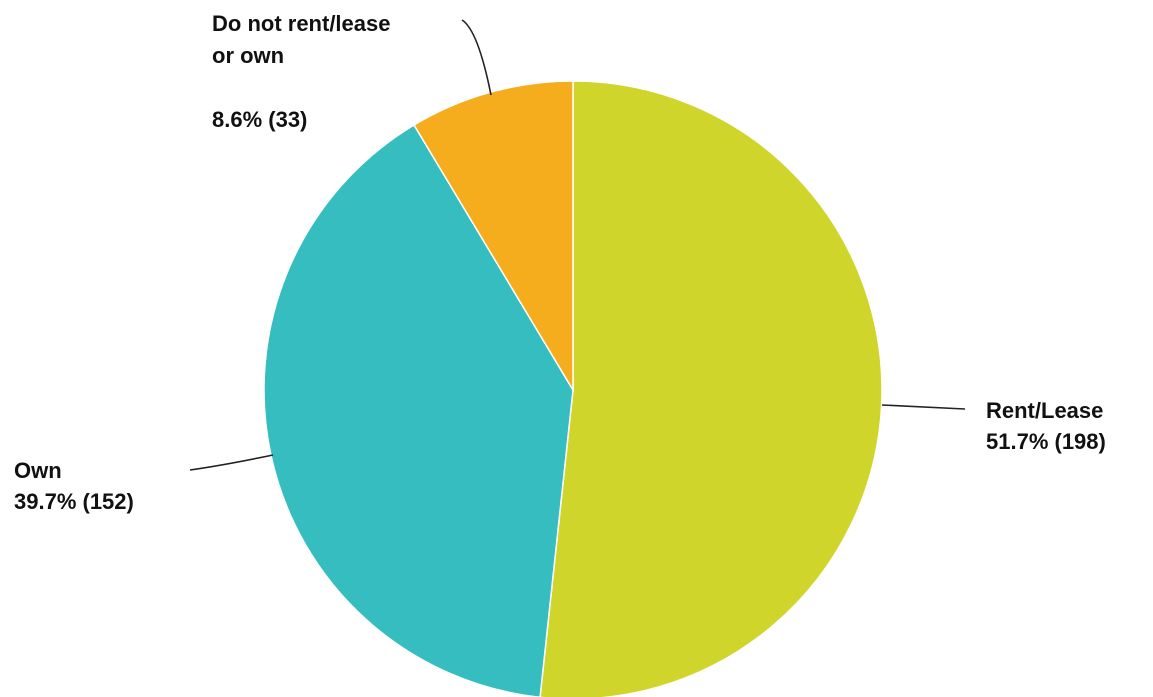 The width and height of the screenshot is (1153, 697). I want to click on slice-label-do-not-rent-lease-or-own: Do not rent/lease or own 8.6% (33), so click(301, 71).